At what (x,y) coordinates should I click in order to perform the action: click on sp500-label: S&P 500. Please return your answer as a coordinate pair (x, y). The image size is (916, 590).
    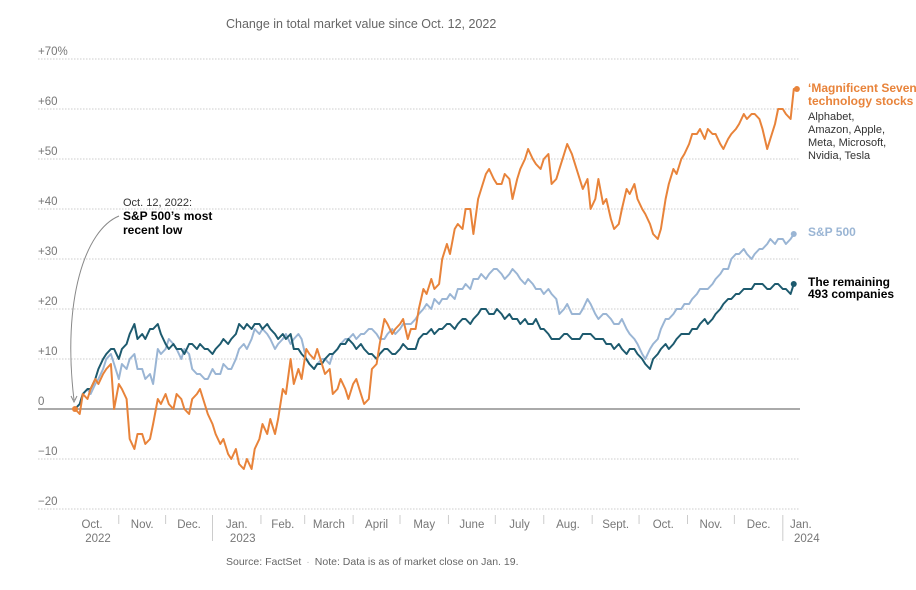
    Looking at the image, I should click on (832, 232).